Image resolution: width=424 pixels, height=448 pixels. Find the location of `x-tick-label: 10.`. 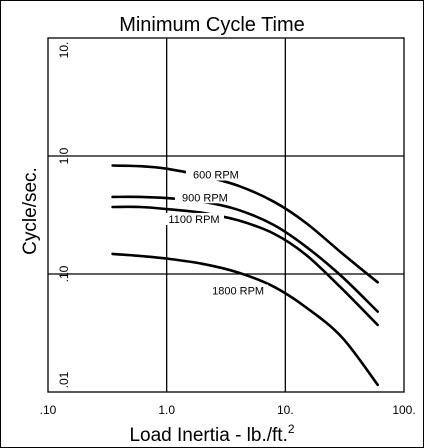

x-tick-label: 10. is located at coordinates (285, 410).